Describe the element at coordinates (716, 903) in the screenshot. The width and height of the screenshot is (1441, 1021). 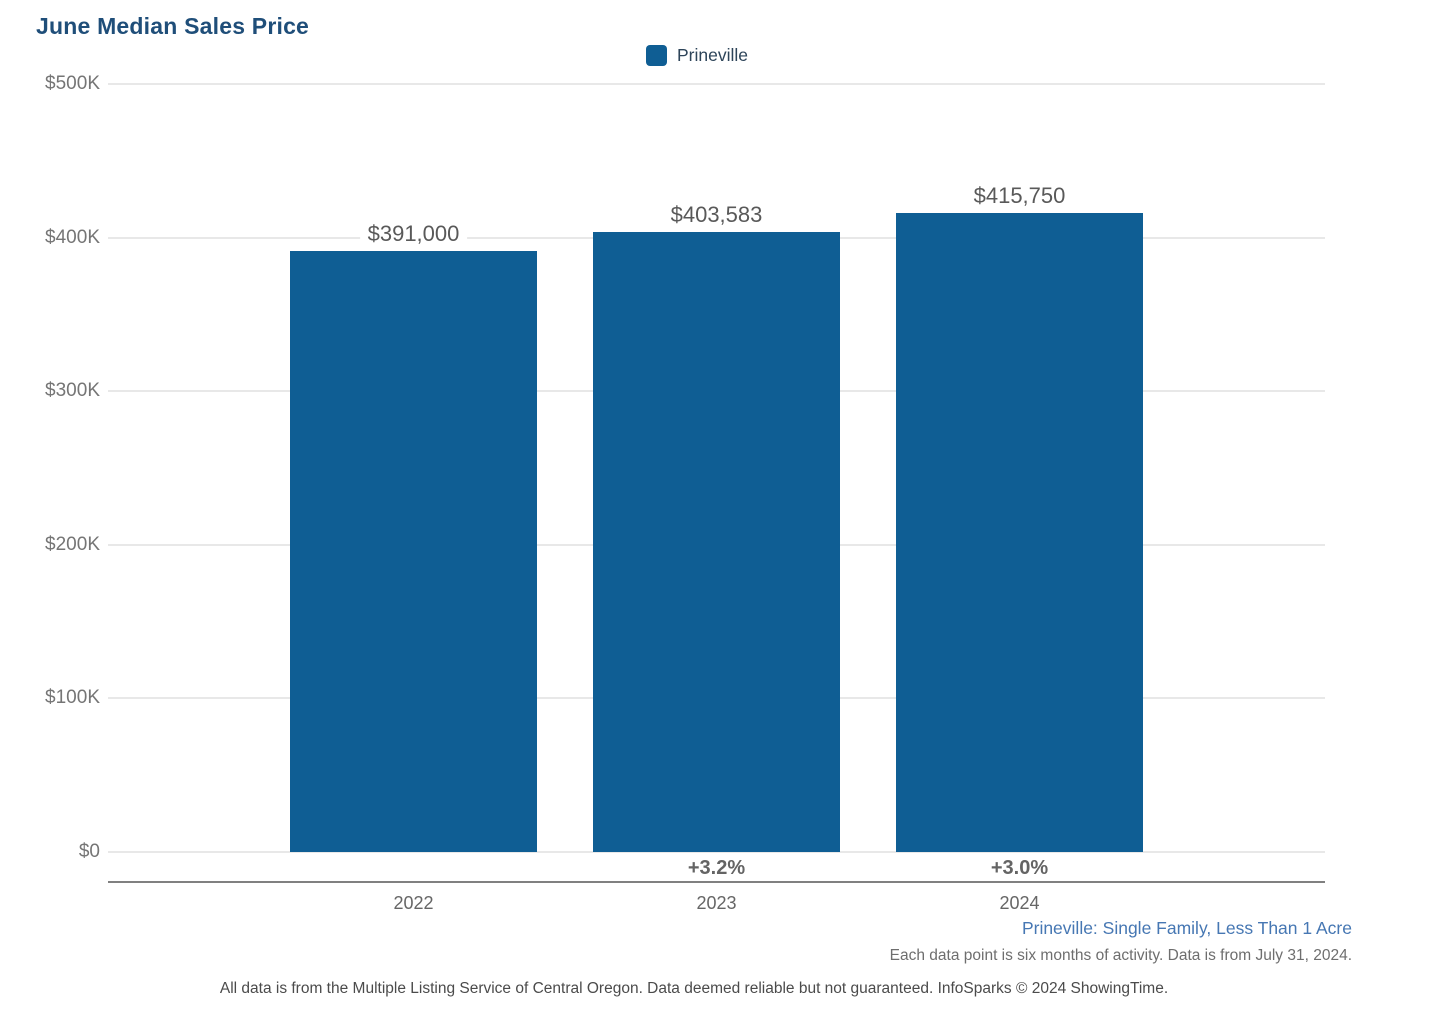
I see `x-tick-label: 2023` at that location.